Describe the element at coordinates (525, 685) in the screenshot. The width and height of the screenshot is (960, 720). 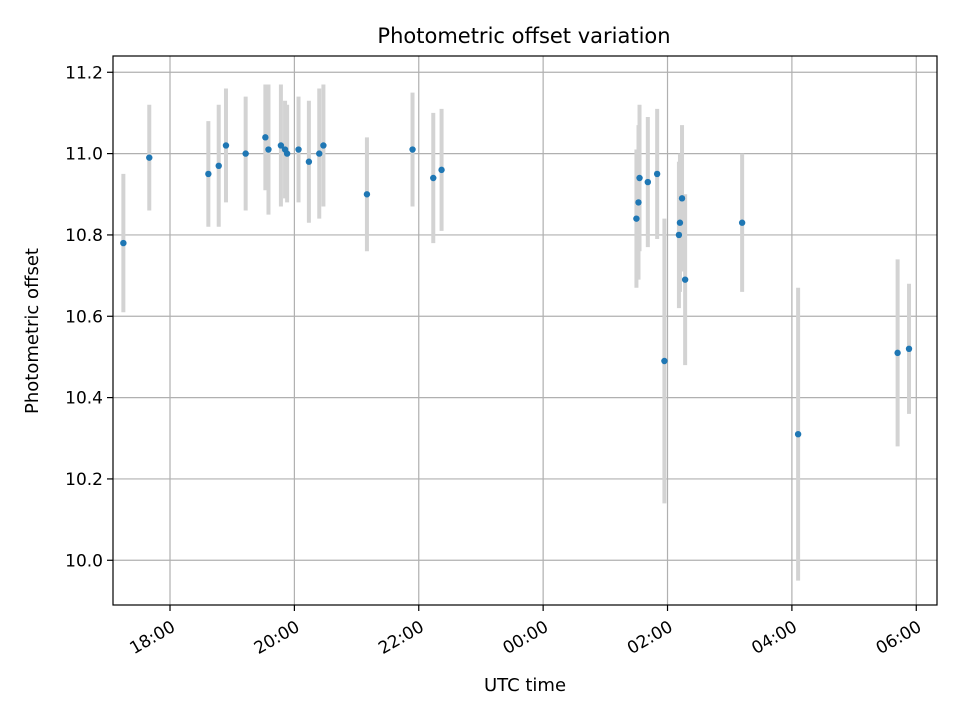
I see `x-axis-title: UTC time` at that location.